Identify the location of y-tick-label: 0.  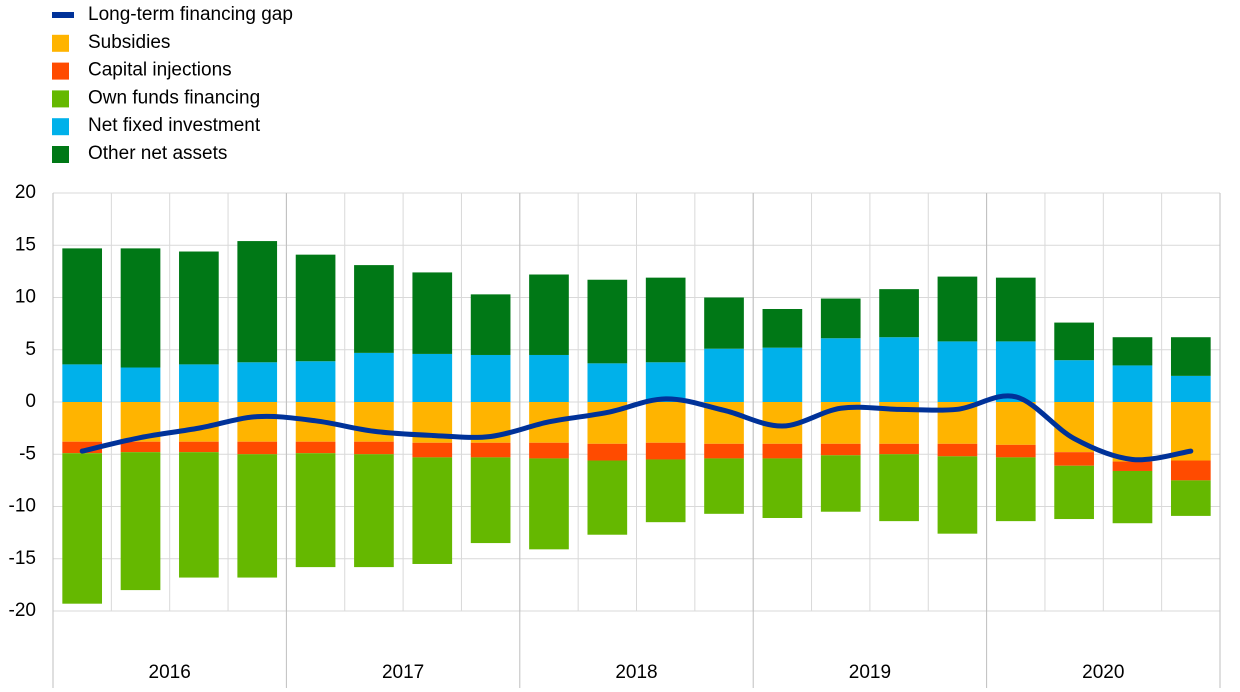
(30, 401).